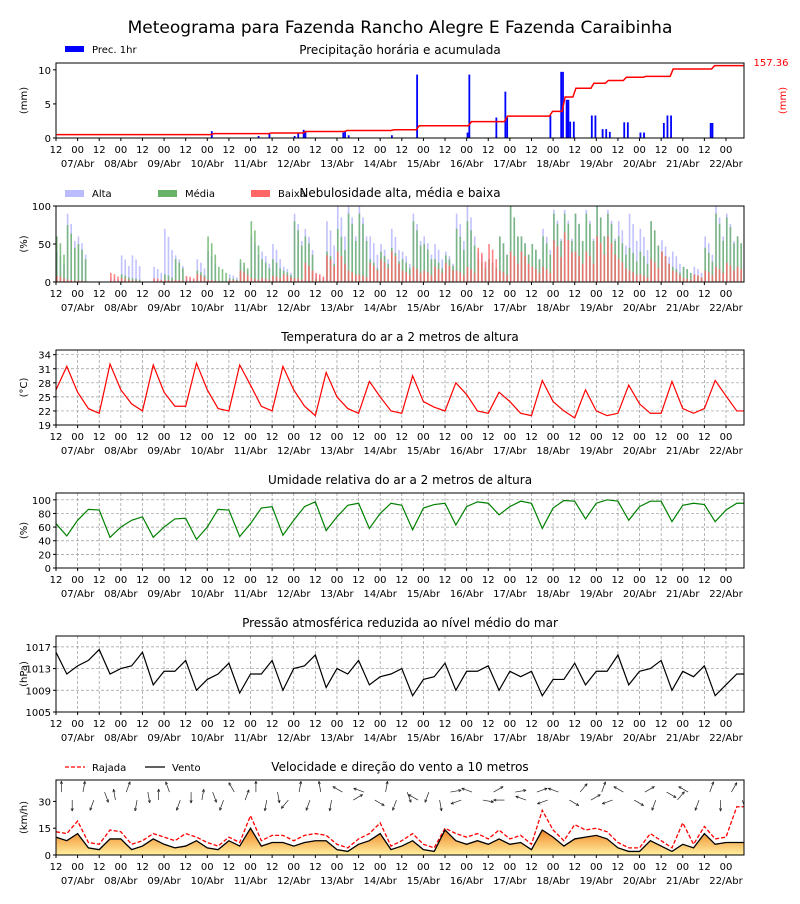  I want to click on y-axis-label: (%), so click(24, 243).